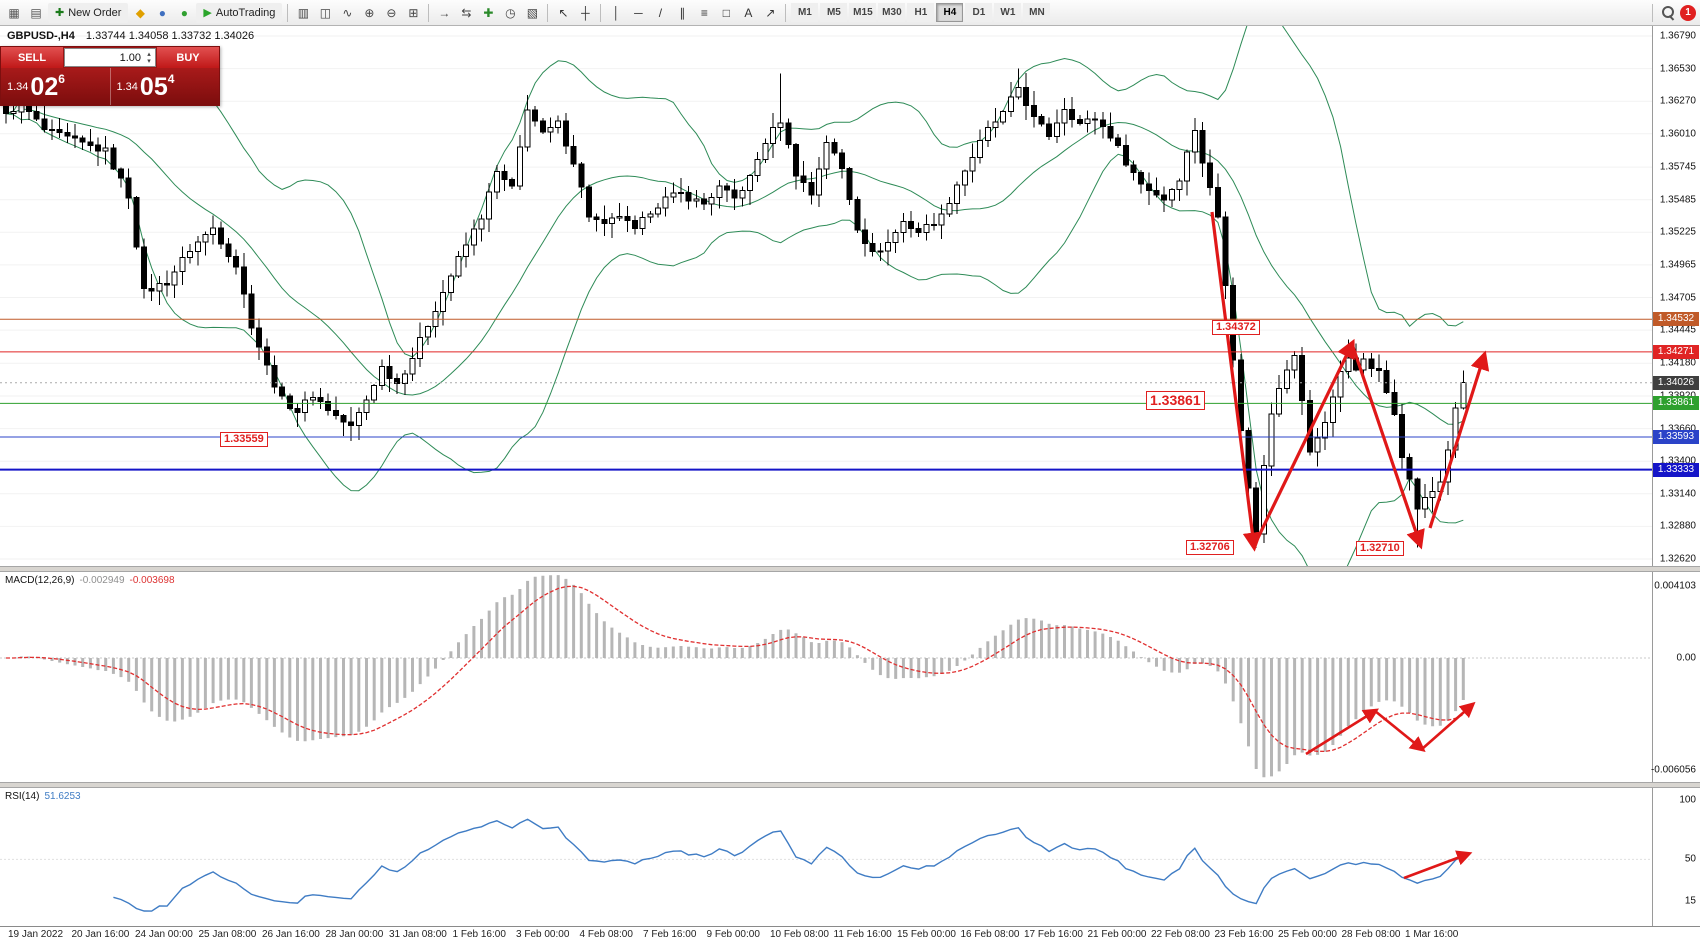 This screenshot has width=1700, height=942. Describe the element at coordinates (303, 12) in the screenshot. I see `bar-chart-icon: ▥` at that location.